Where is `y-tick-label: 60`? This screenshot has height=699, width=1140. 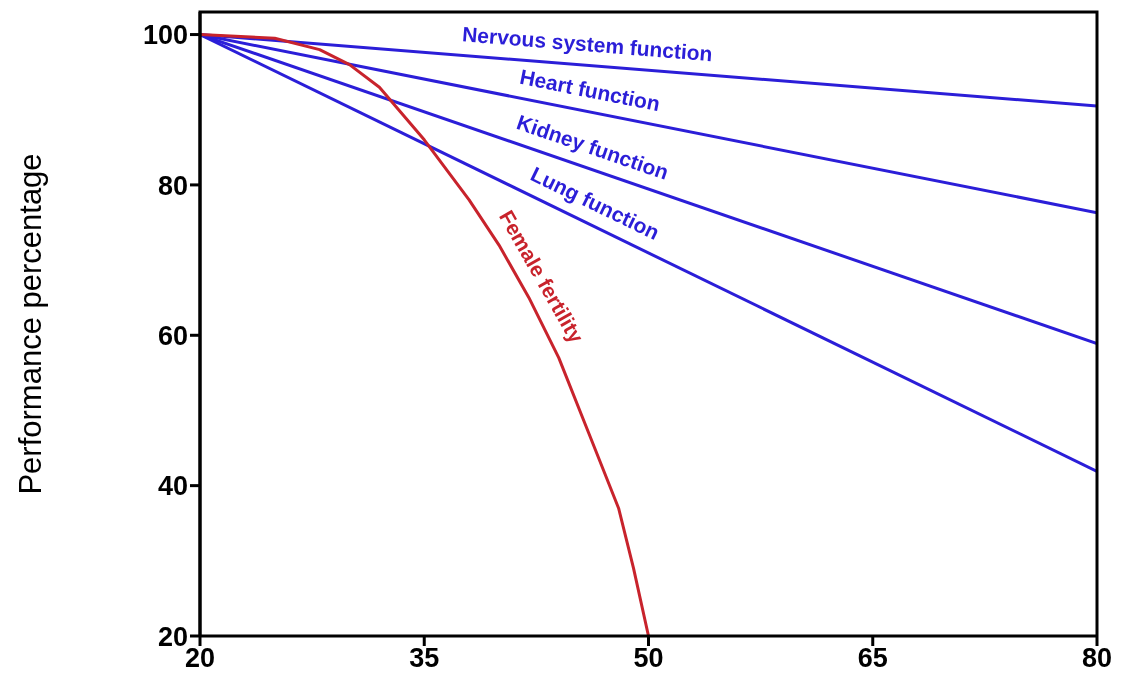 y-tick-label: 60 is located at coordinates (172, 335).